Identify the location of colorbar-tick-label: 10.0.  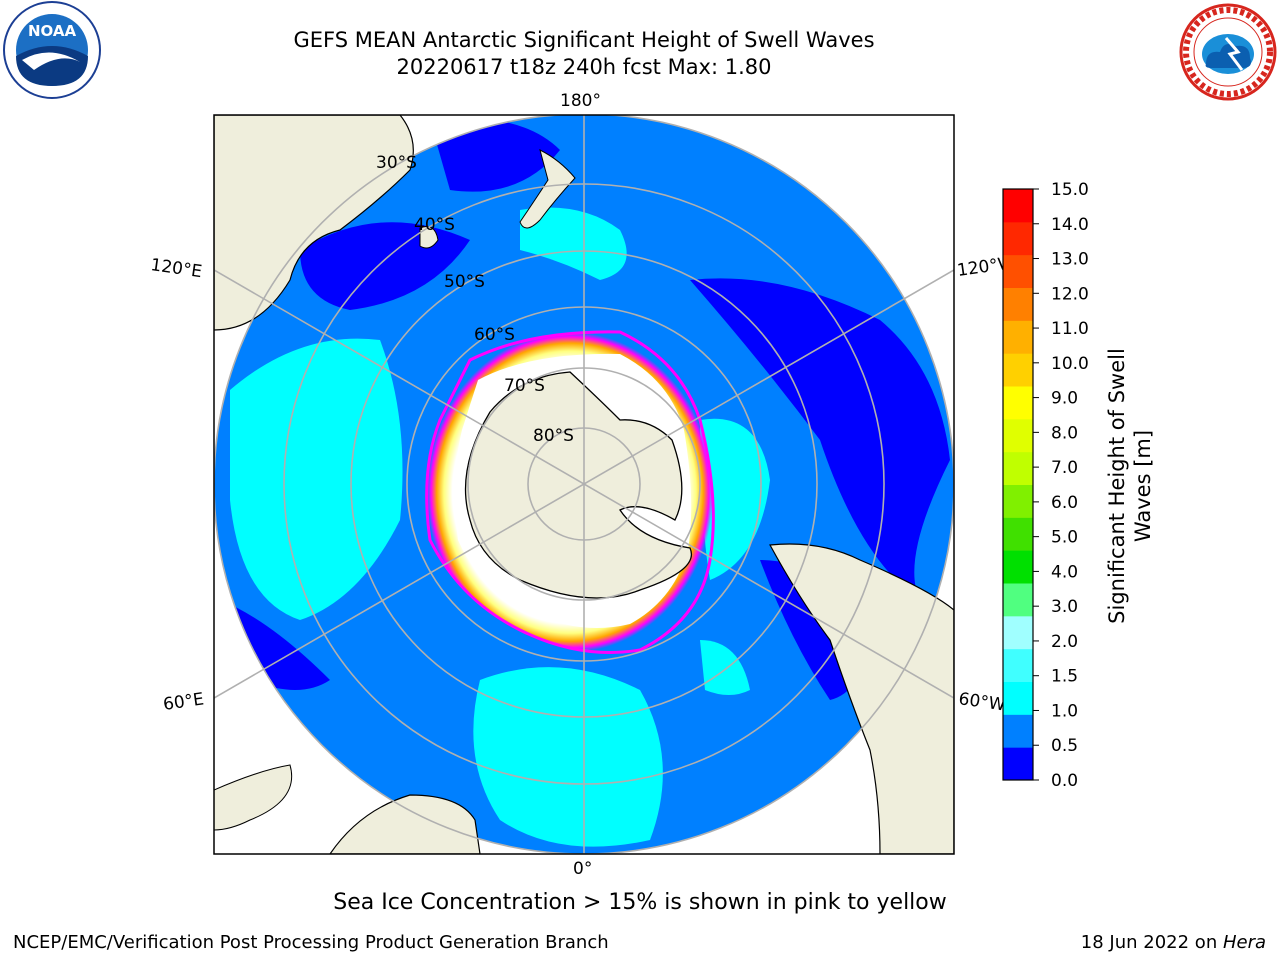
(1070, 364).